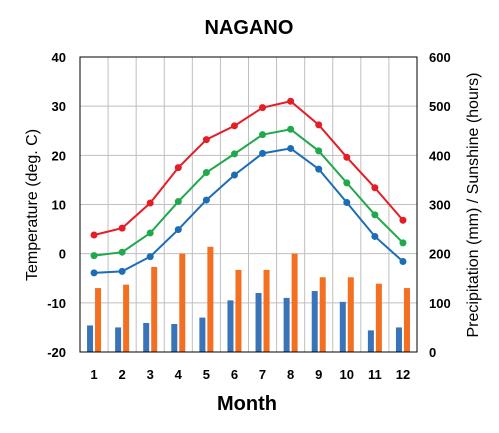 This screenshot has height=433, width=499. What do you see at coordinates (59, 155) in the screenshot?
I see `left-y-tick-label: 20` at bounding box center [59, 155].